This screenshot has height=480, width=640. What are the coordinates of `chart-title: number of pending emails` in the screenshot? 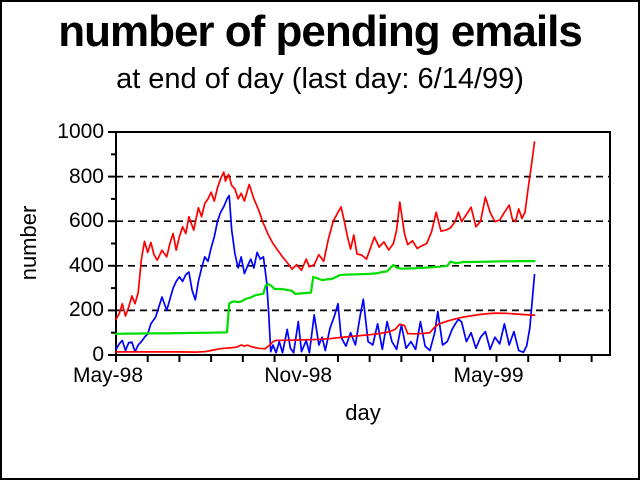 It's located at (320, 31).